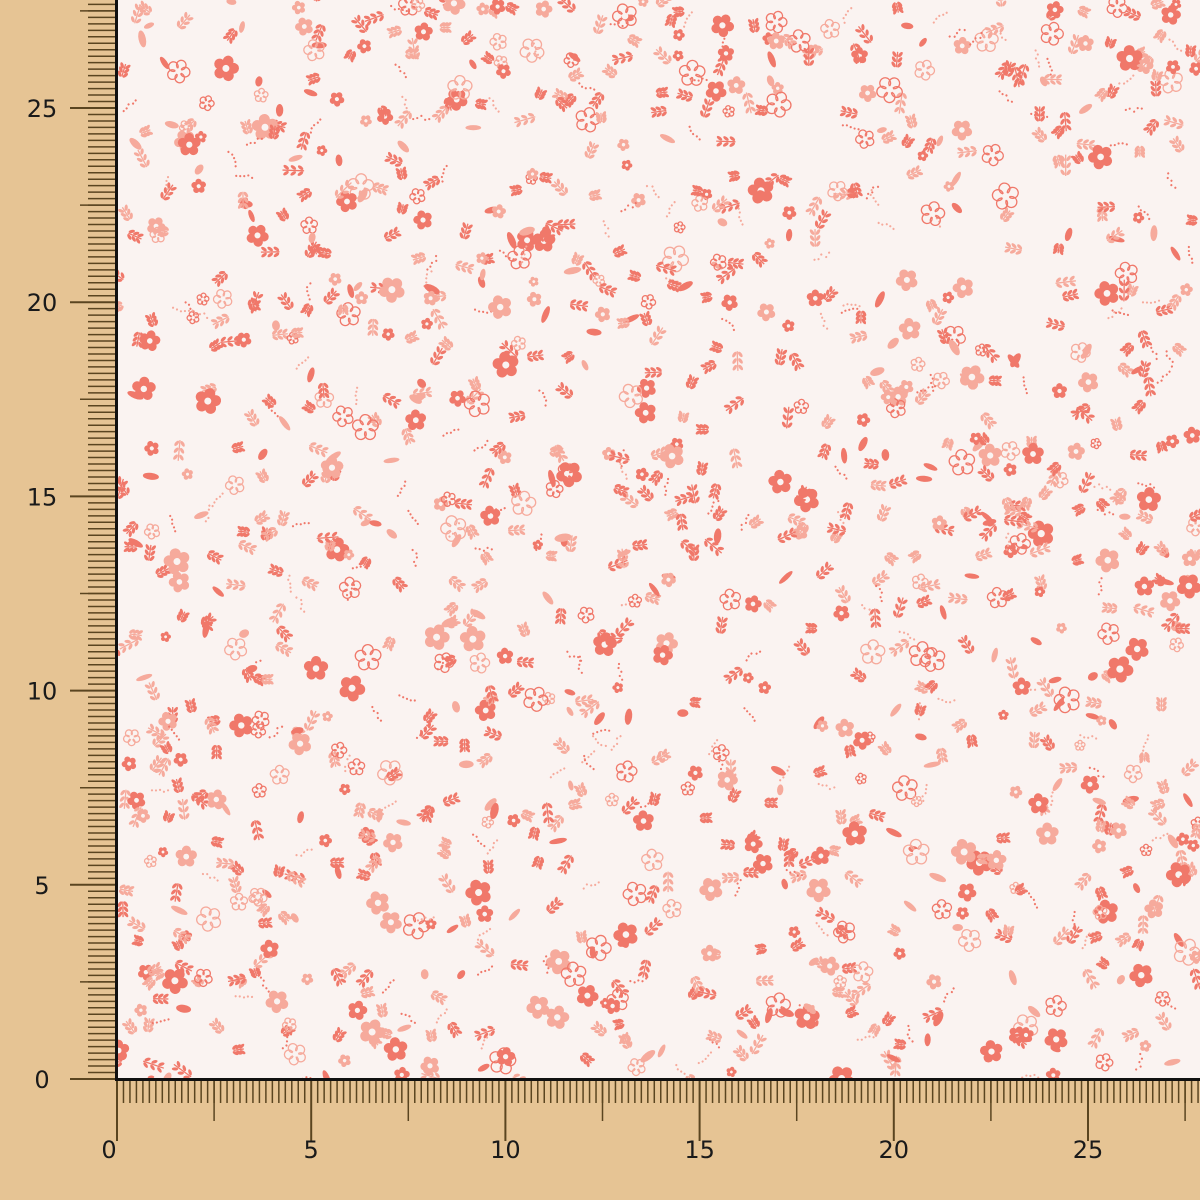 Image resolution: width=1200 pixels, height=1200 pixels. I want to click on y-axis-label: 15, so click(42, 497).